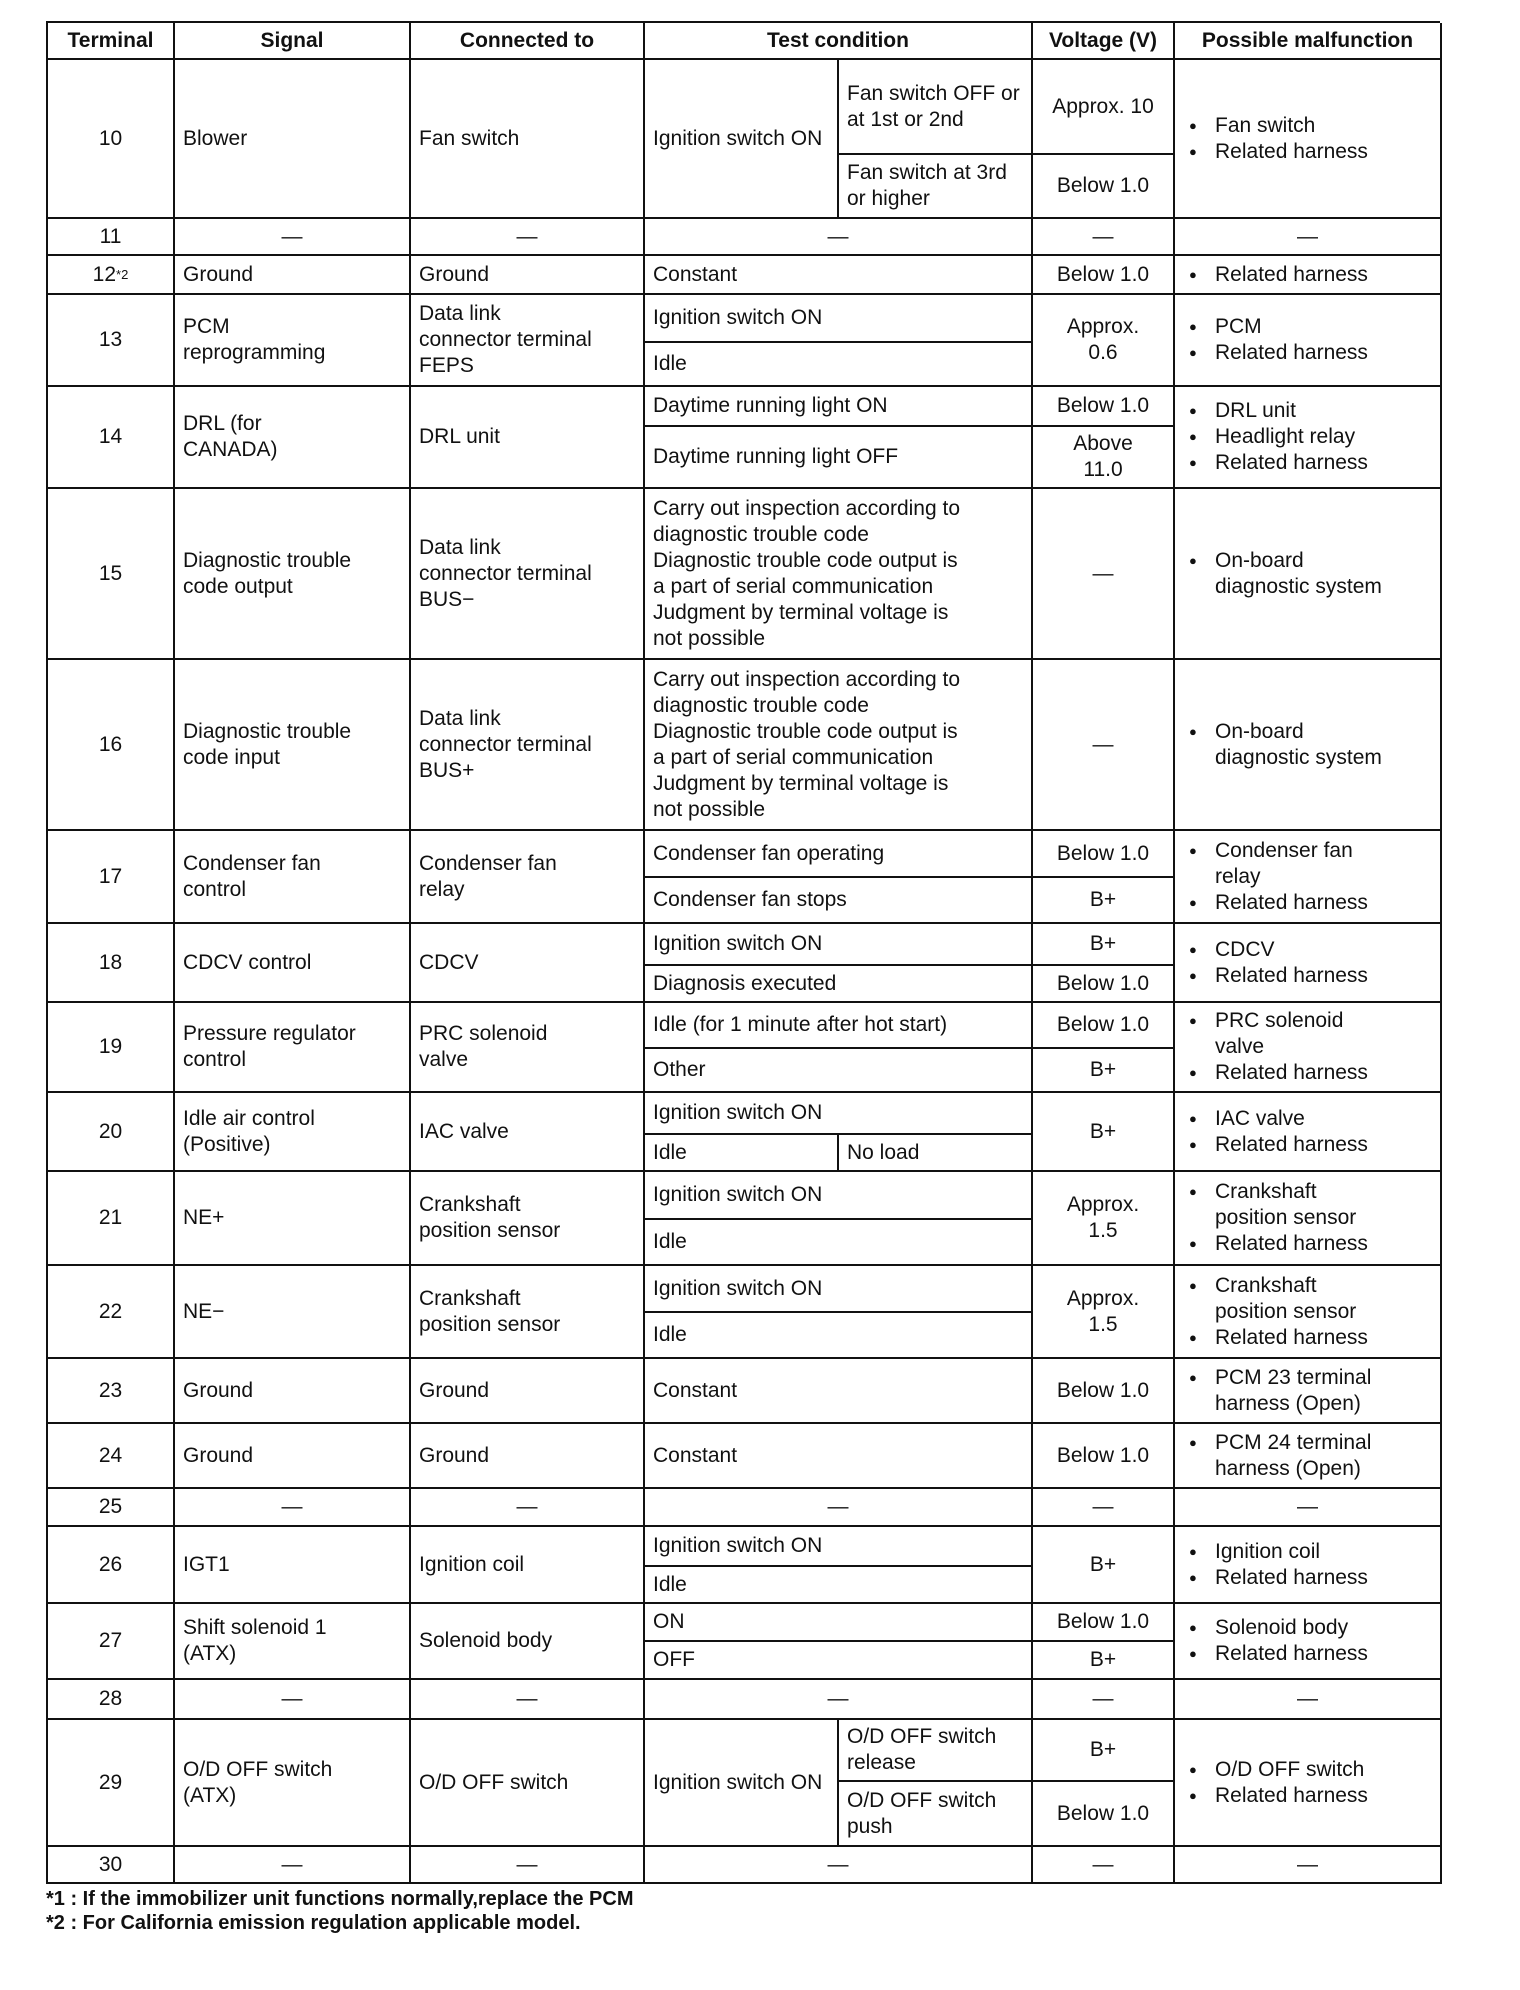  I want to click on test-condition-part: Idle, so click(742, 1152).